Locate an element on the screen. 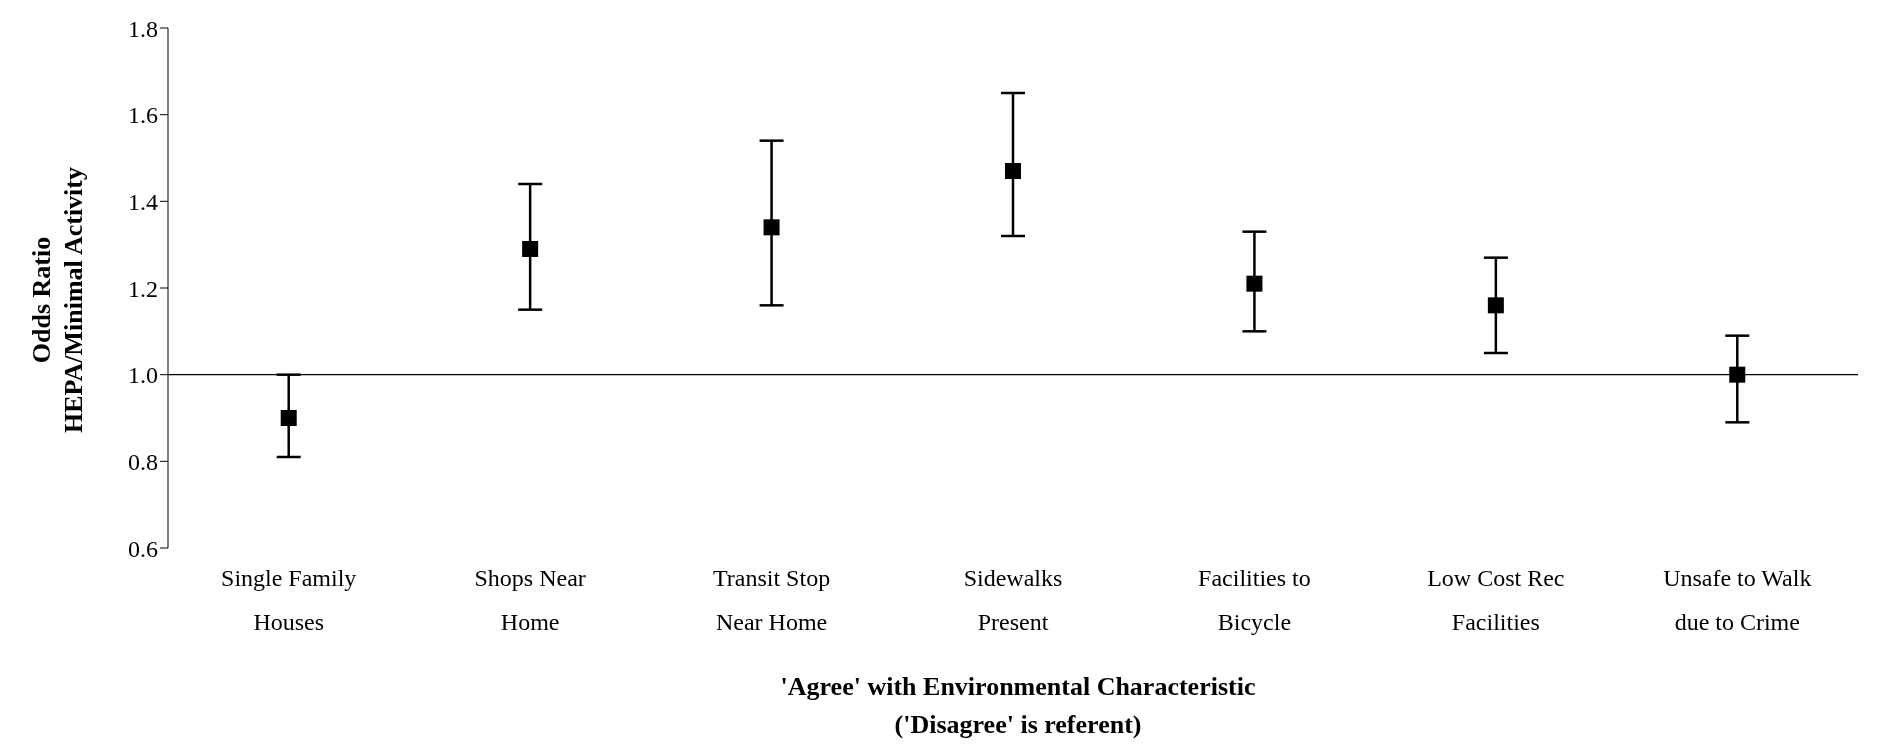 This screenshot has height=749, width=1877. x-tick-label: Unsafe to Walk due to Crime is located at coordinates (1737, 600).